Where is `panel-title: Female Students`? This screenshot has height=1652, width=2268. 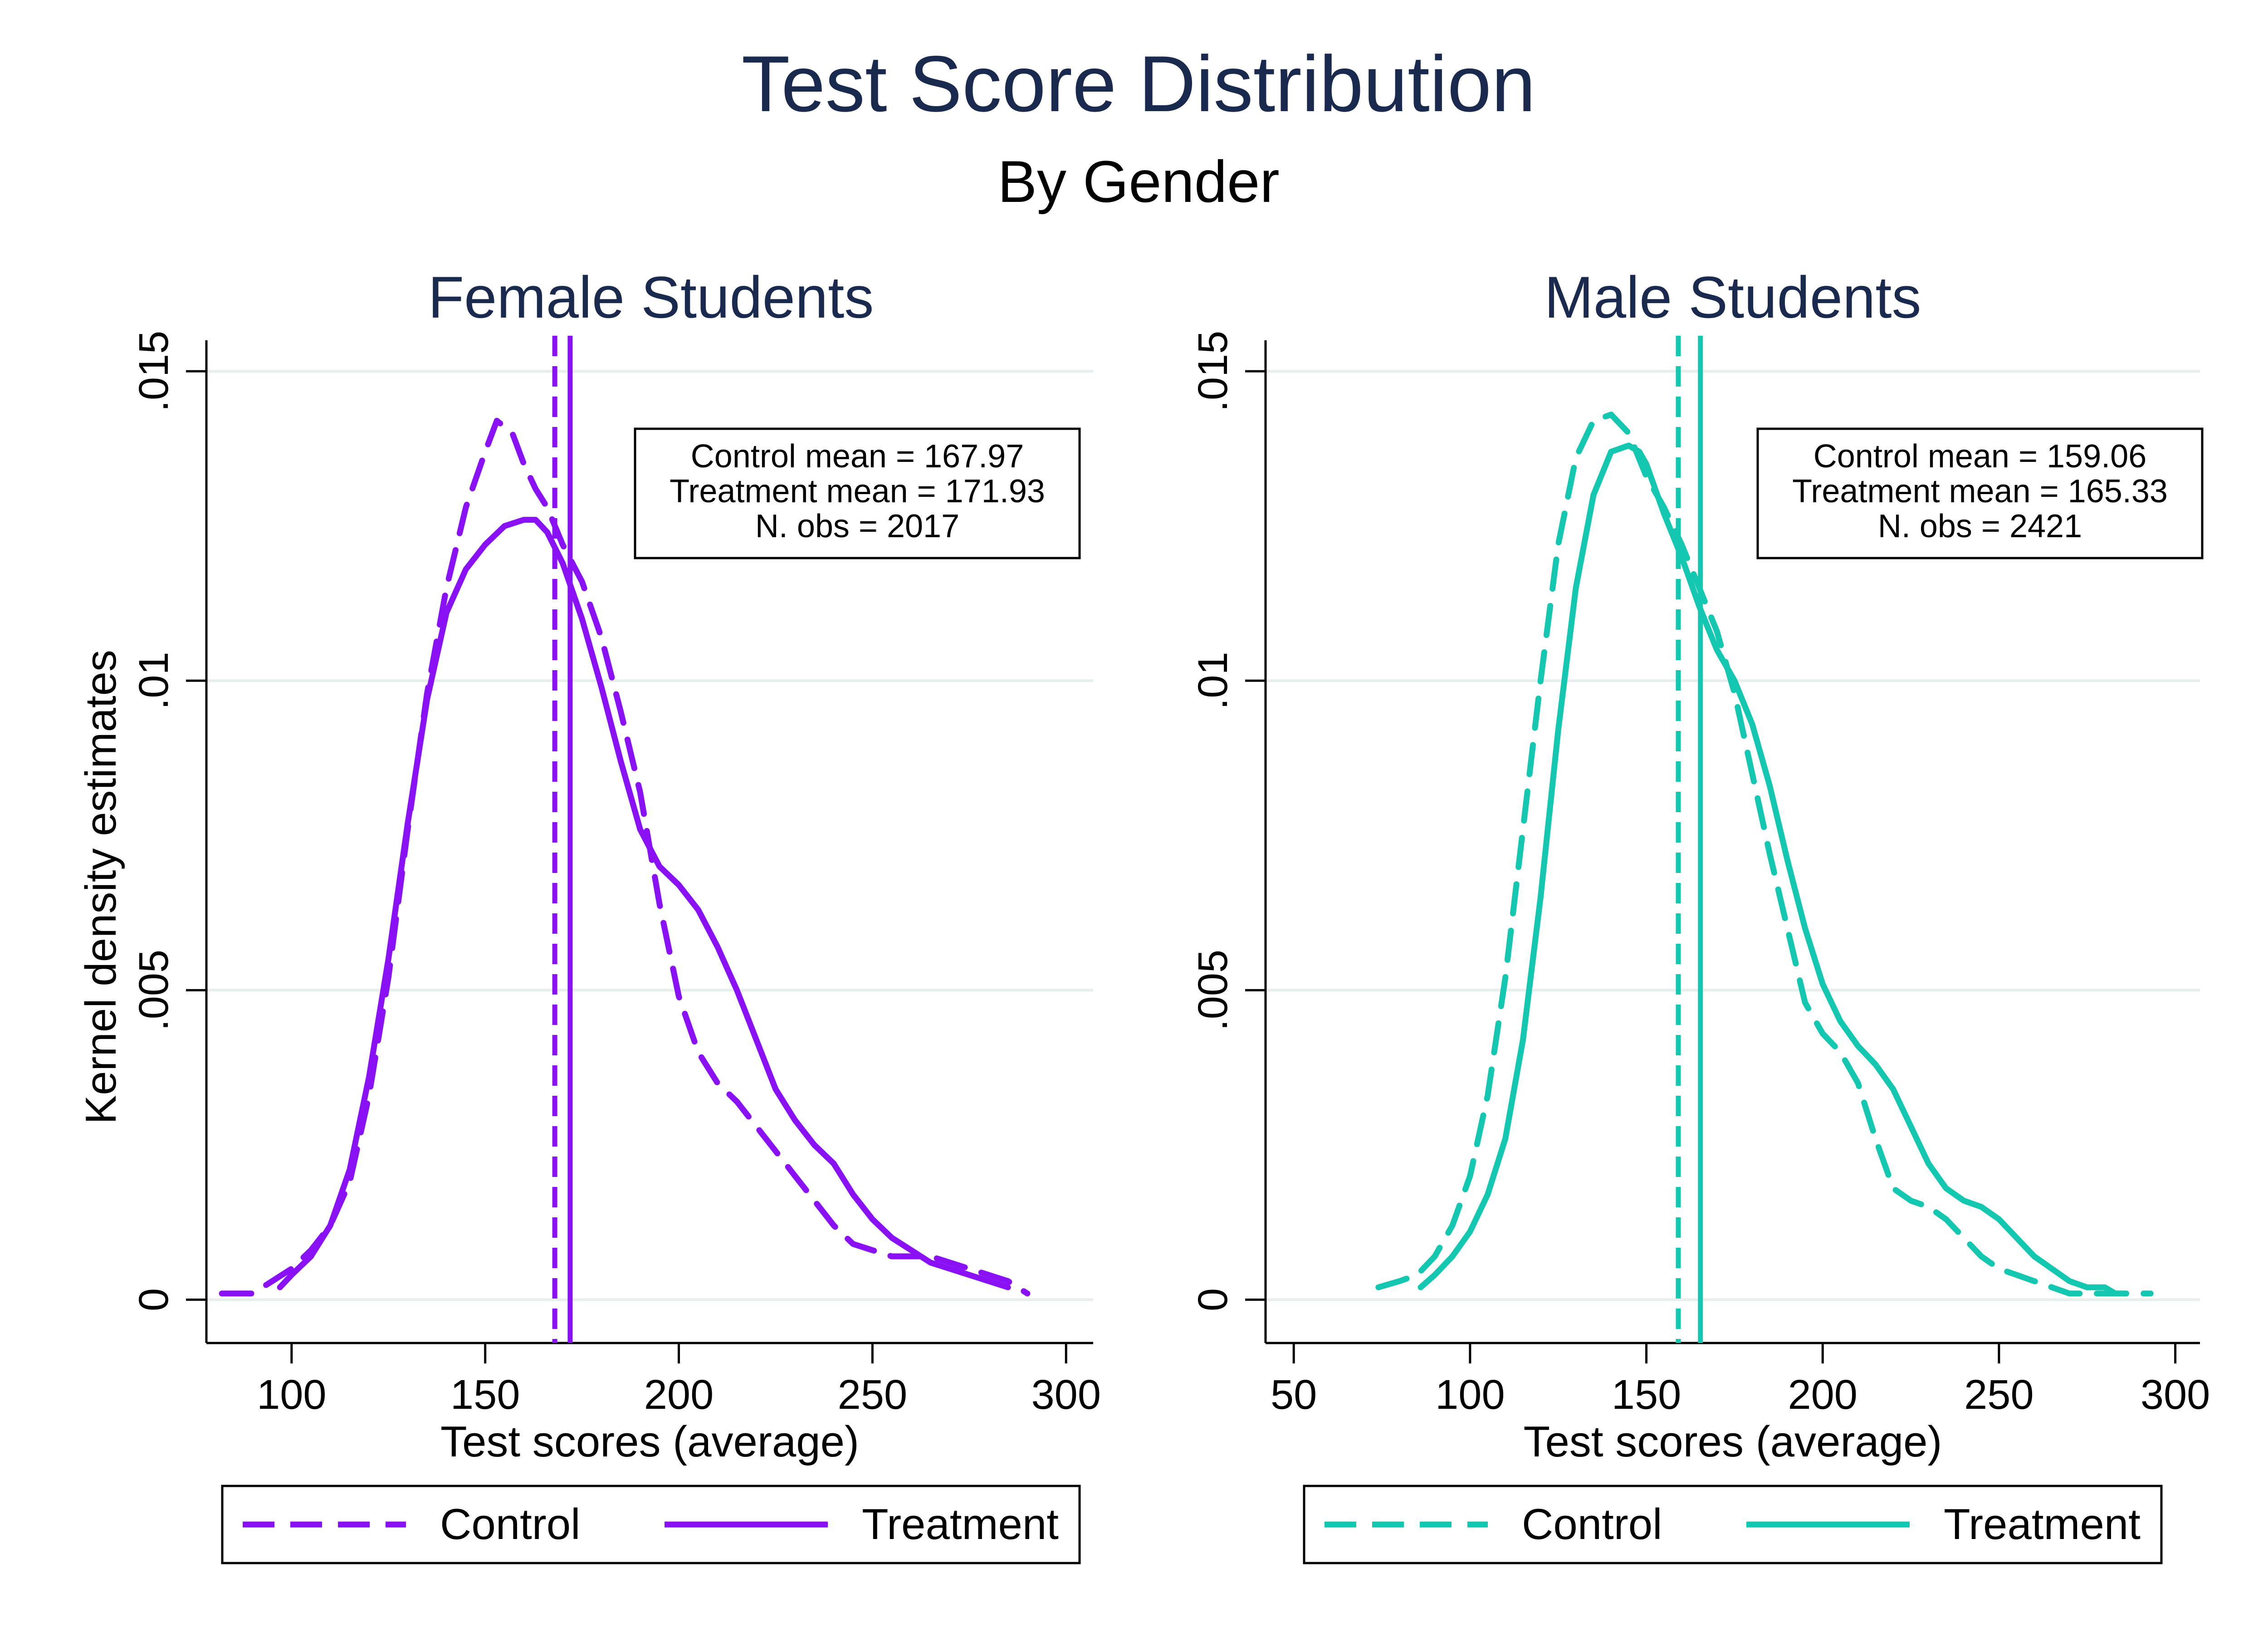
panel-title: Female Students is located at coordinates (651, 297).